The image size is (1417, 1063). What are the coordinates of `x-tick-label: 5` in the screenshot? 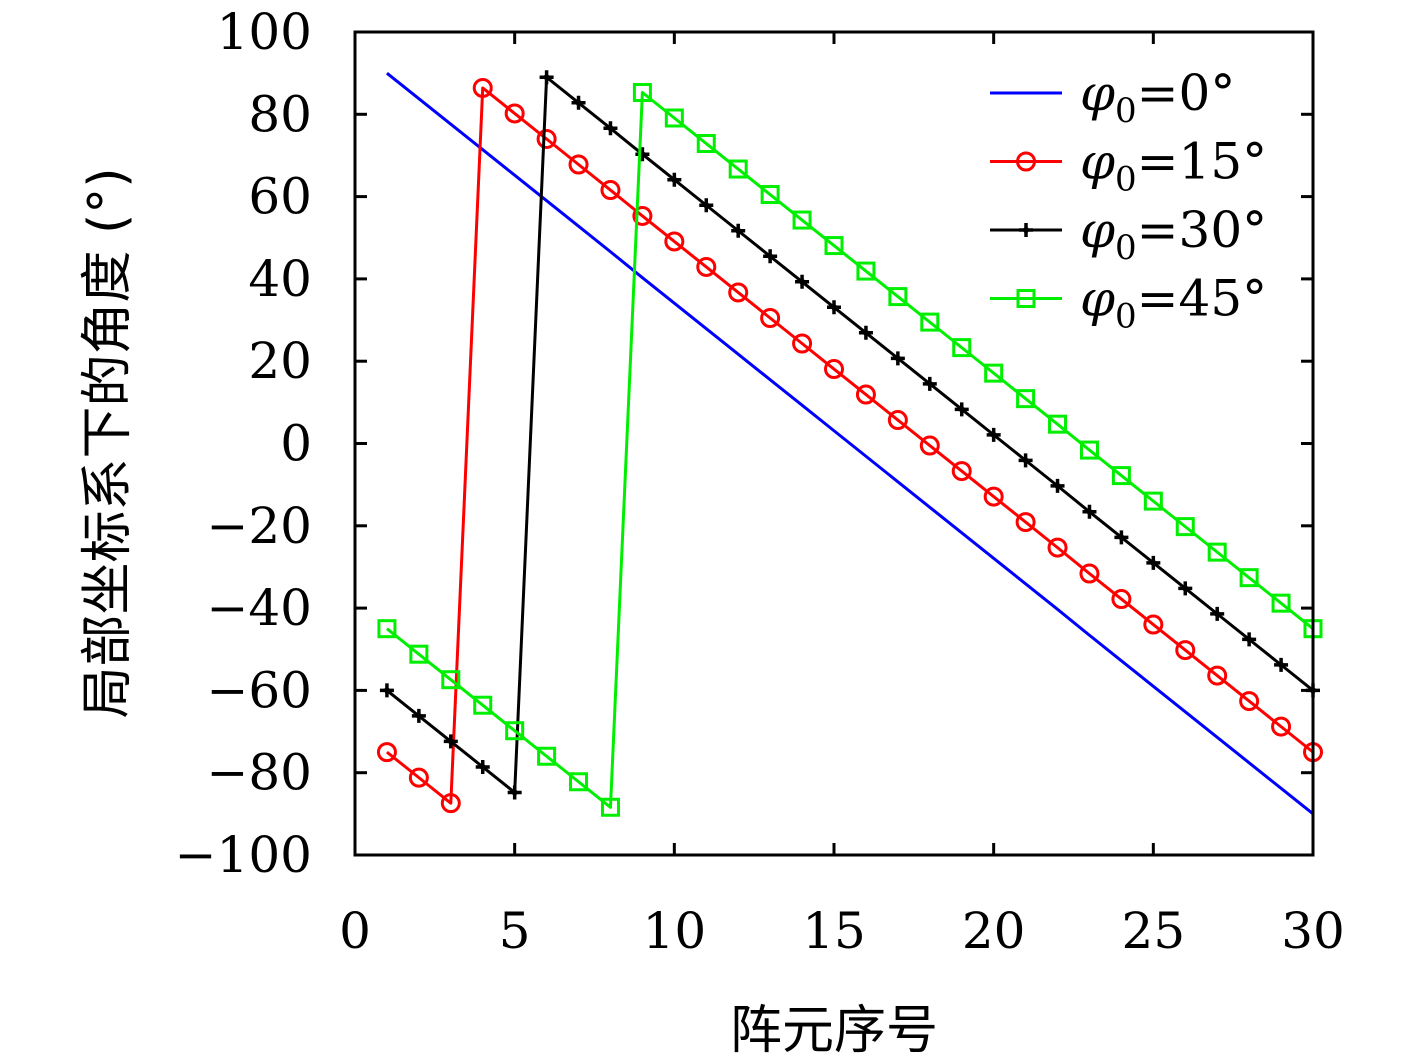 It's located at (515, 931).